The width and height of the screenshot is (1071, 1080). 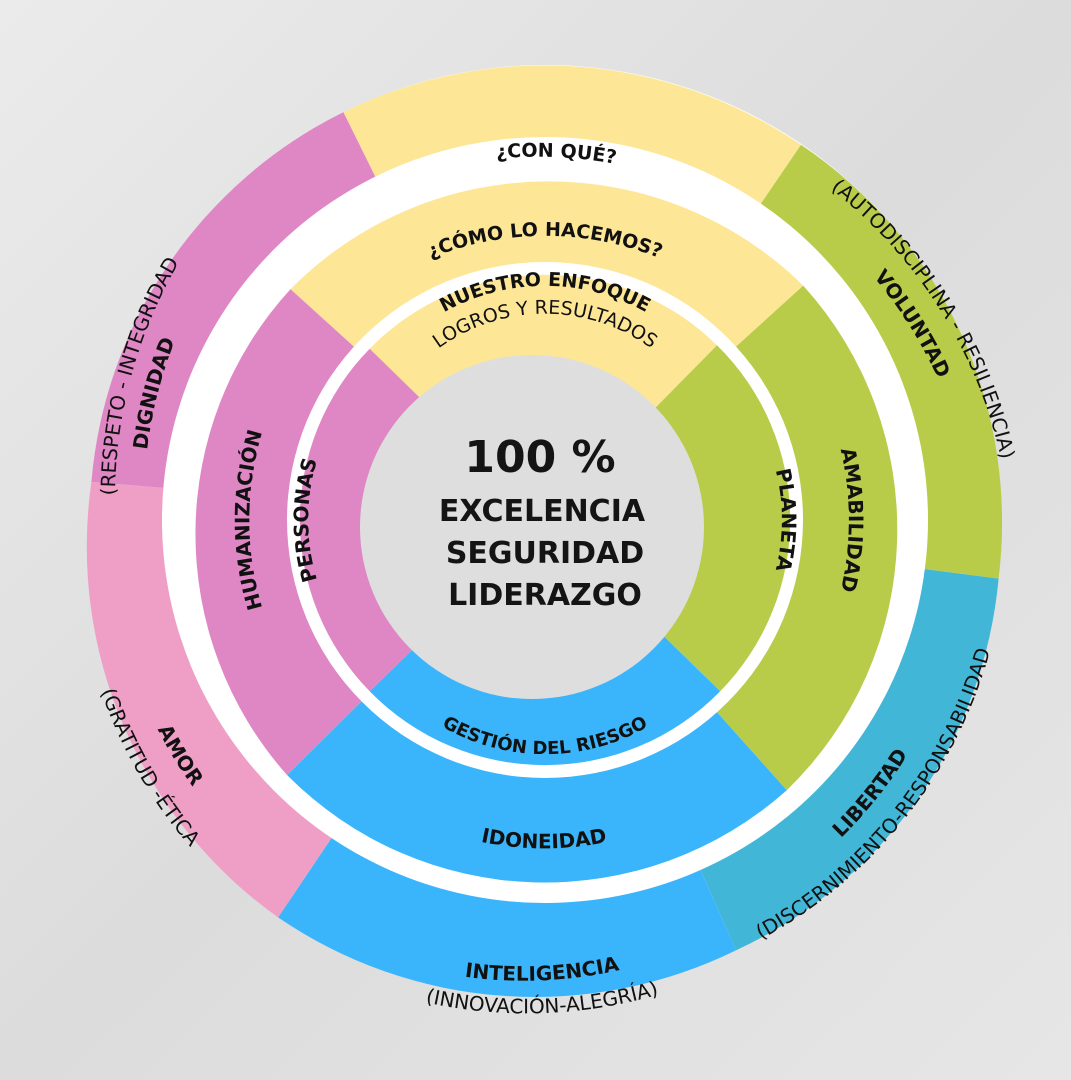 I want to click on center-circle, so click(x=532, y=527).